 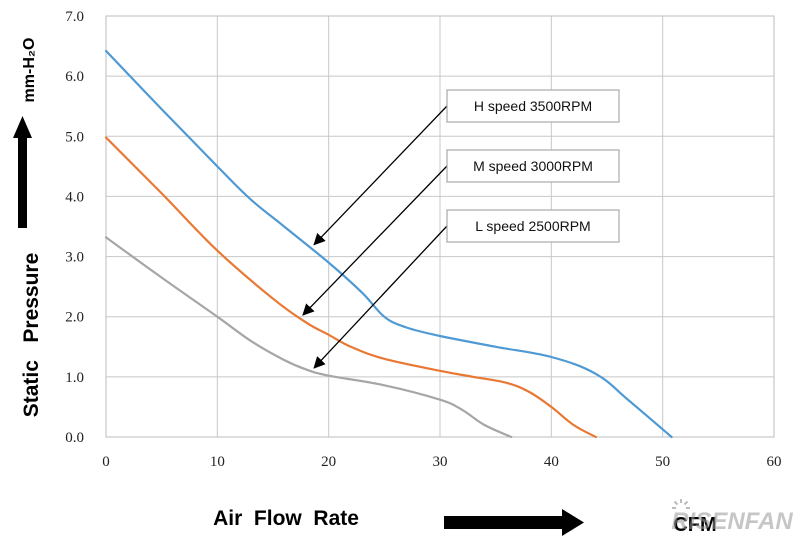 I want to click on x-tick-labels: 0 10 20 30 40 50 60, so click(x=441, y=462).